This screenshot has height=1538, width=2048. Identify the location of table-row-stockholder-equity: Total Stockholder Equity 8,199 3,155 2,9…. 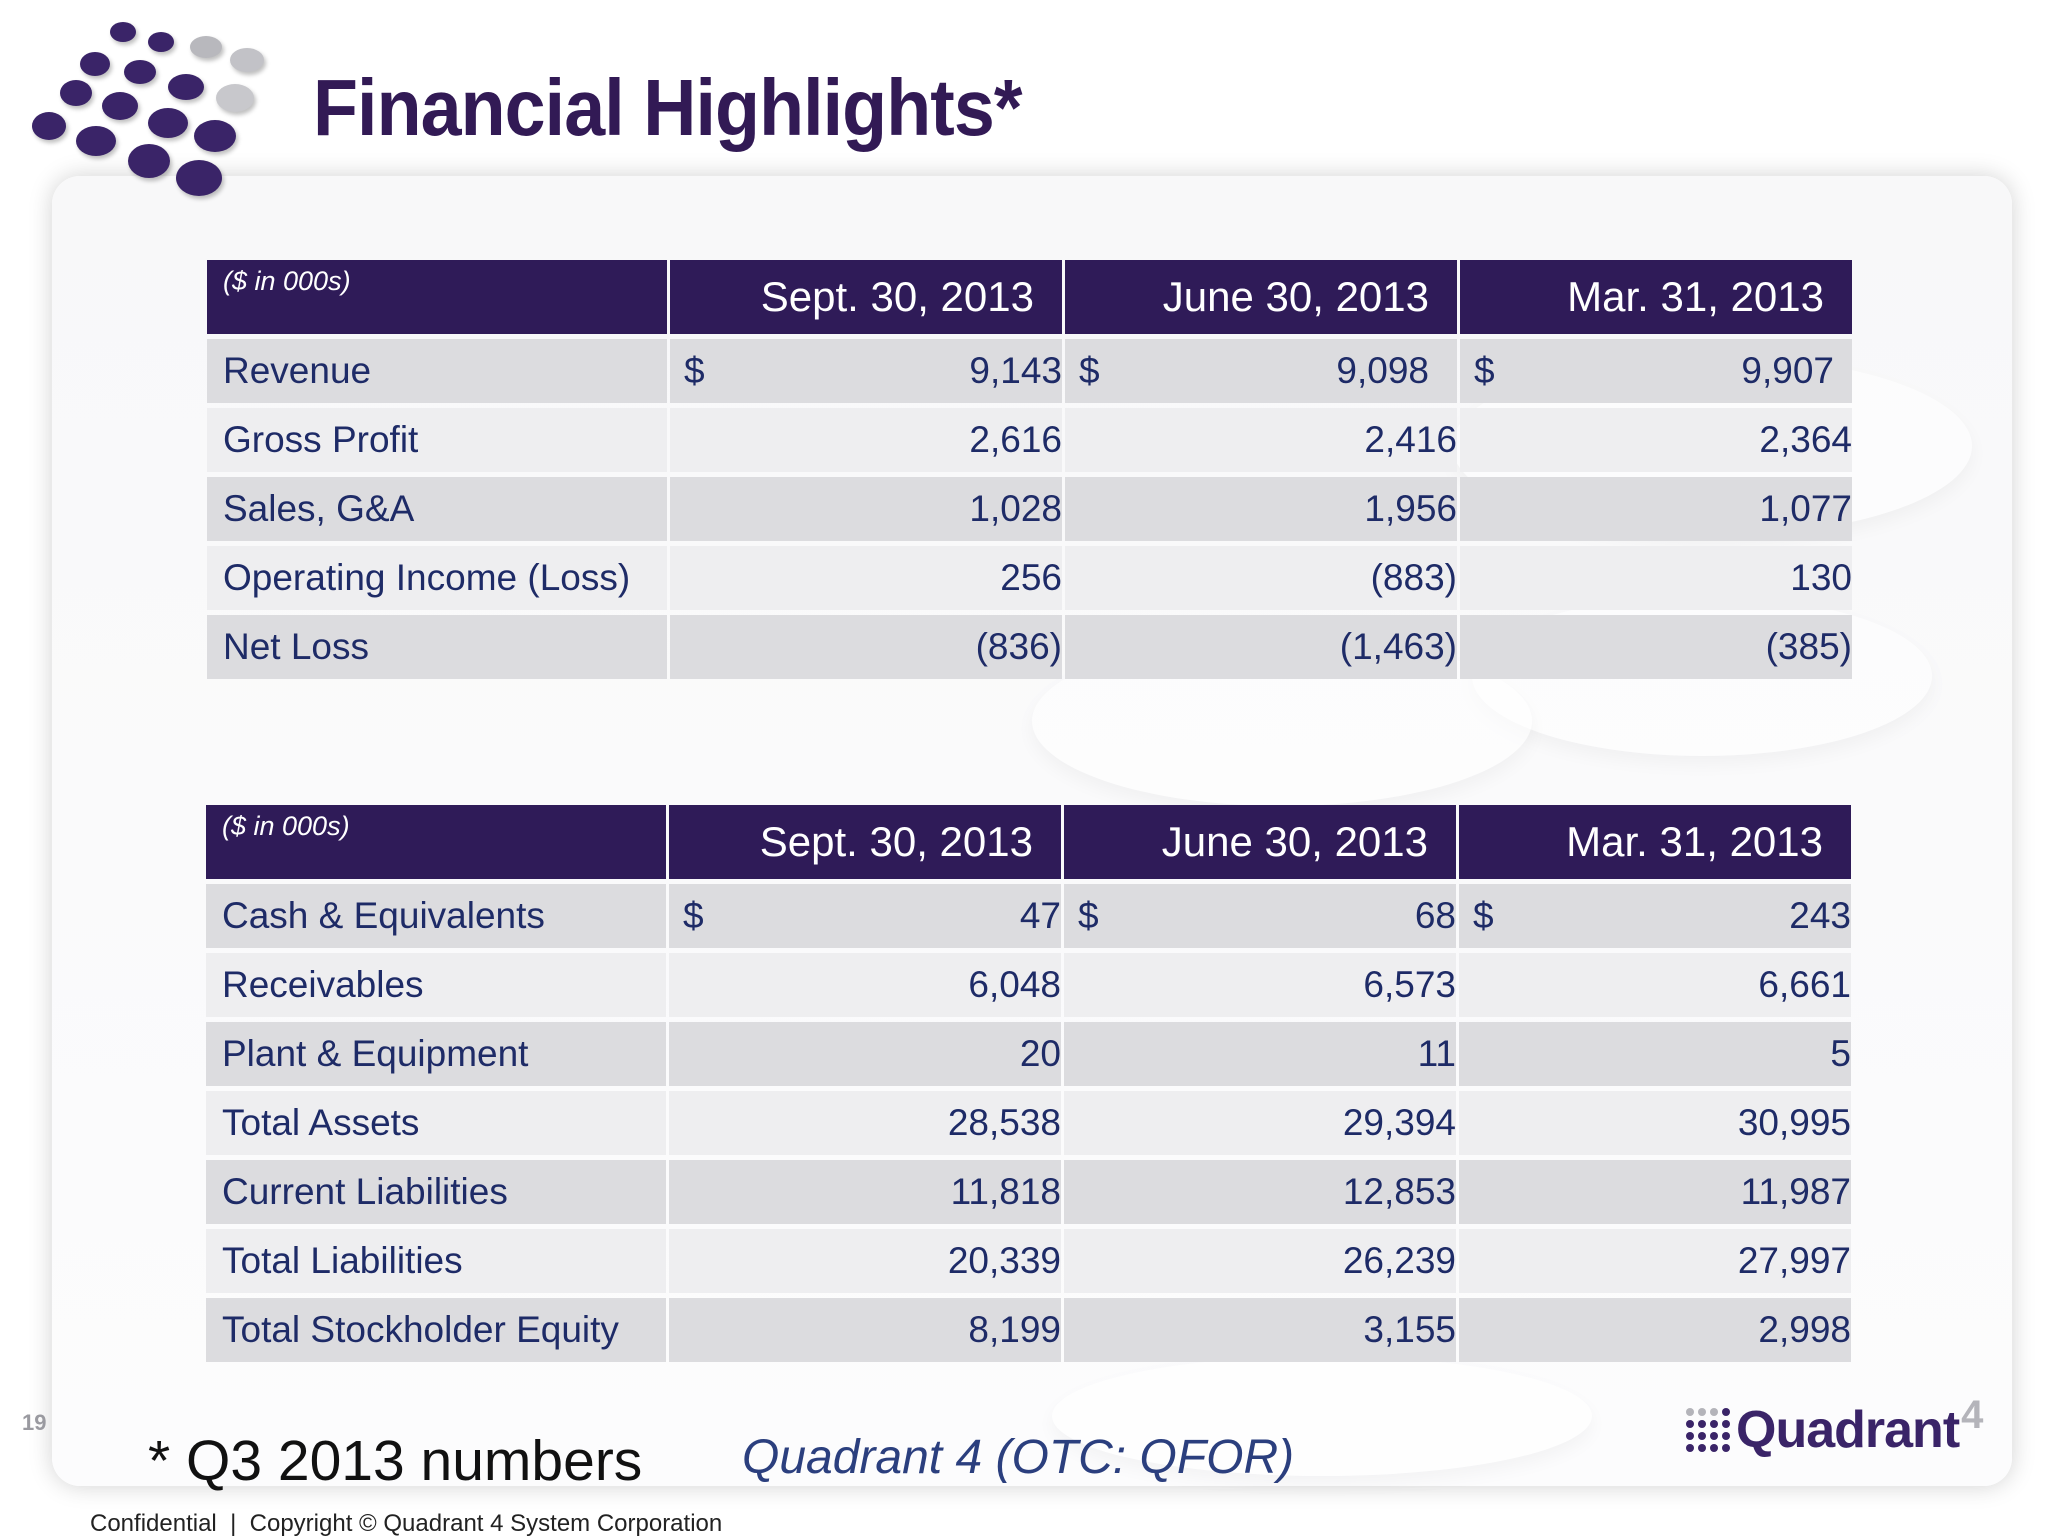
(1028, 1330).